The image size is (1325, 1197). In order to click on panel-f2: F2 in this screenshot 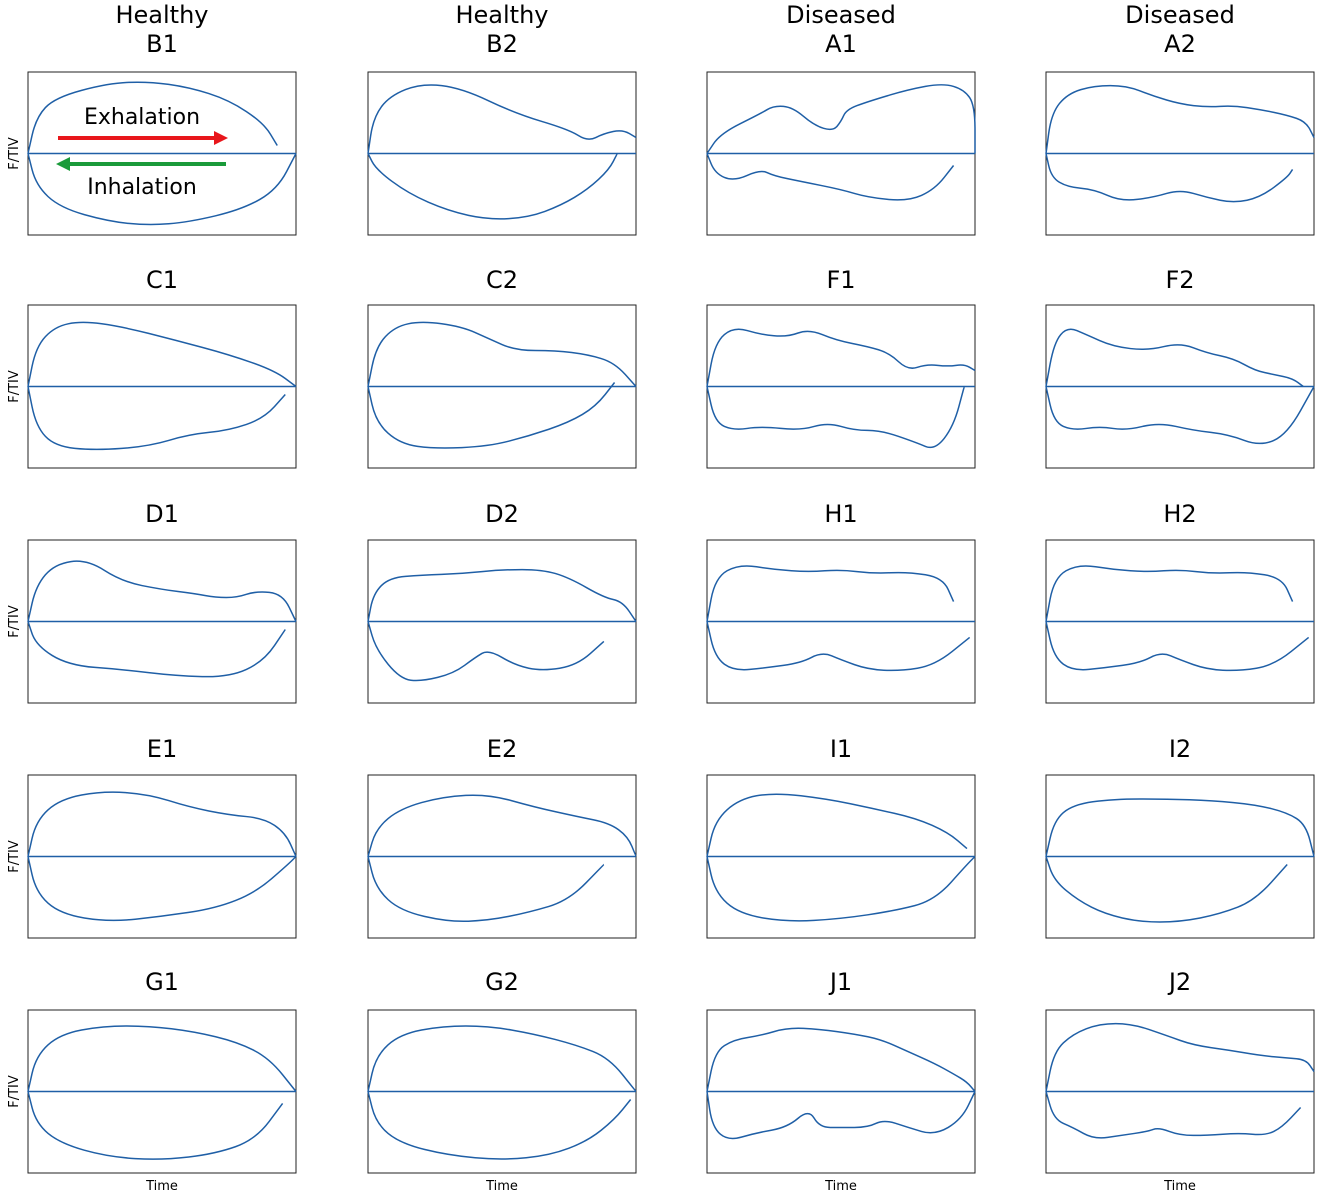, I will do `click(1180, 367)`.